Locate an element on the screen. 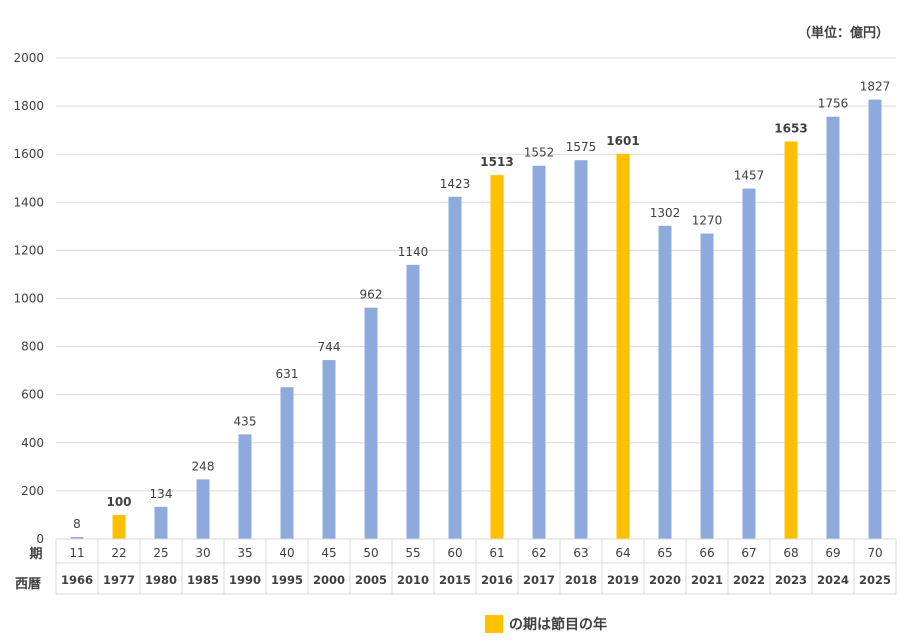  data-label: 8 is located at coordinates (77, 524).